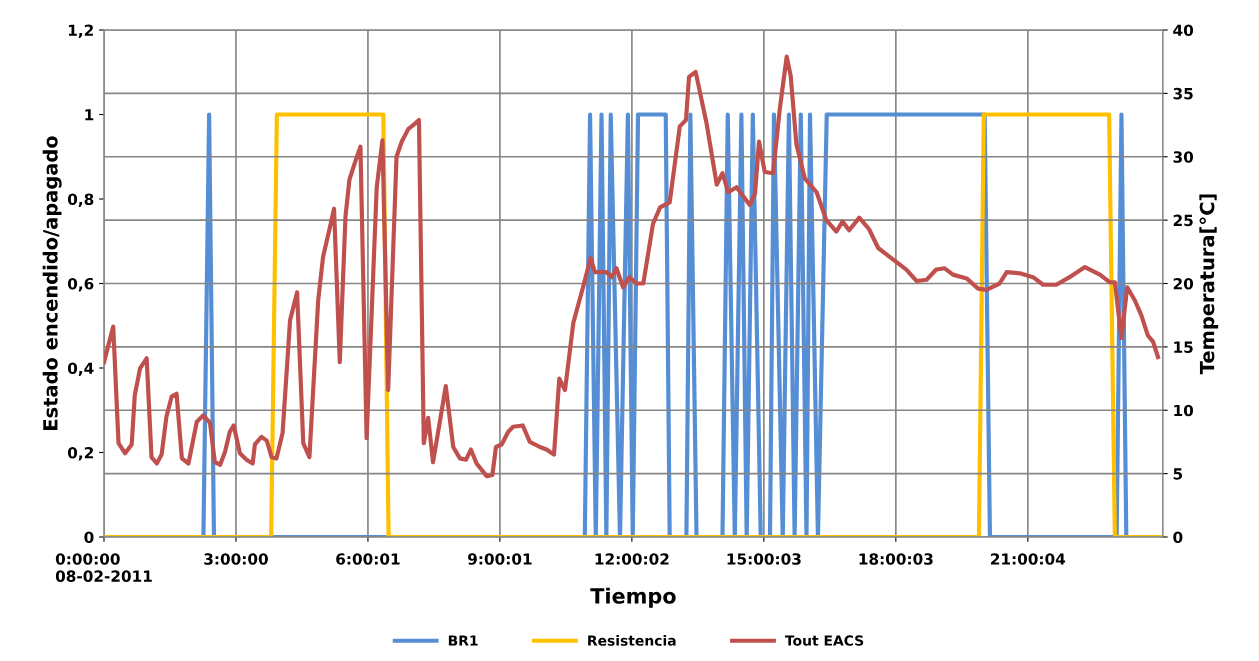 The image size is (1259, 661). I want to click on y2-tick-label: 30, so click(1183, 157).